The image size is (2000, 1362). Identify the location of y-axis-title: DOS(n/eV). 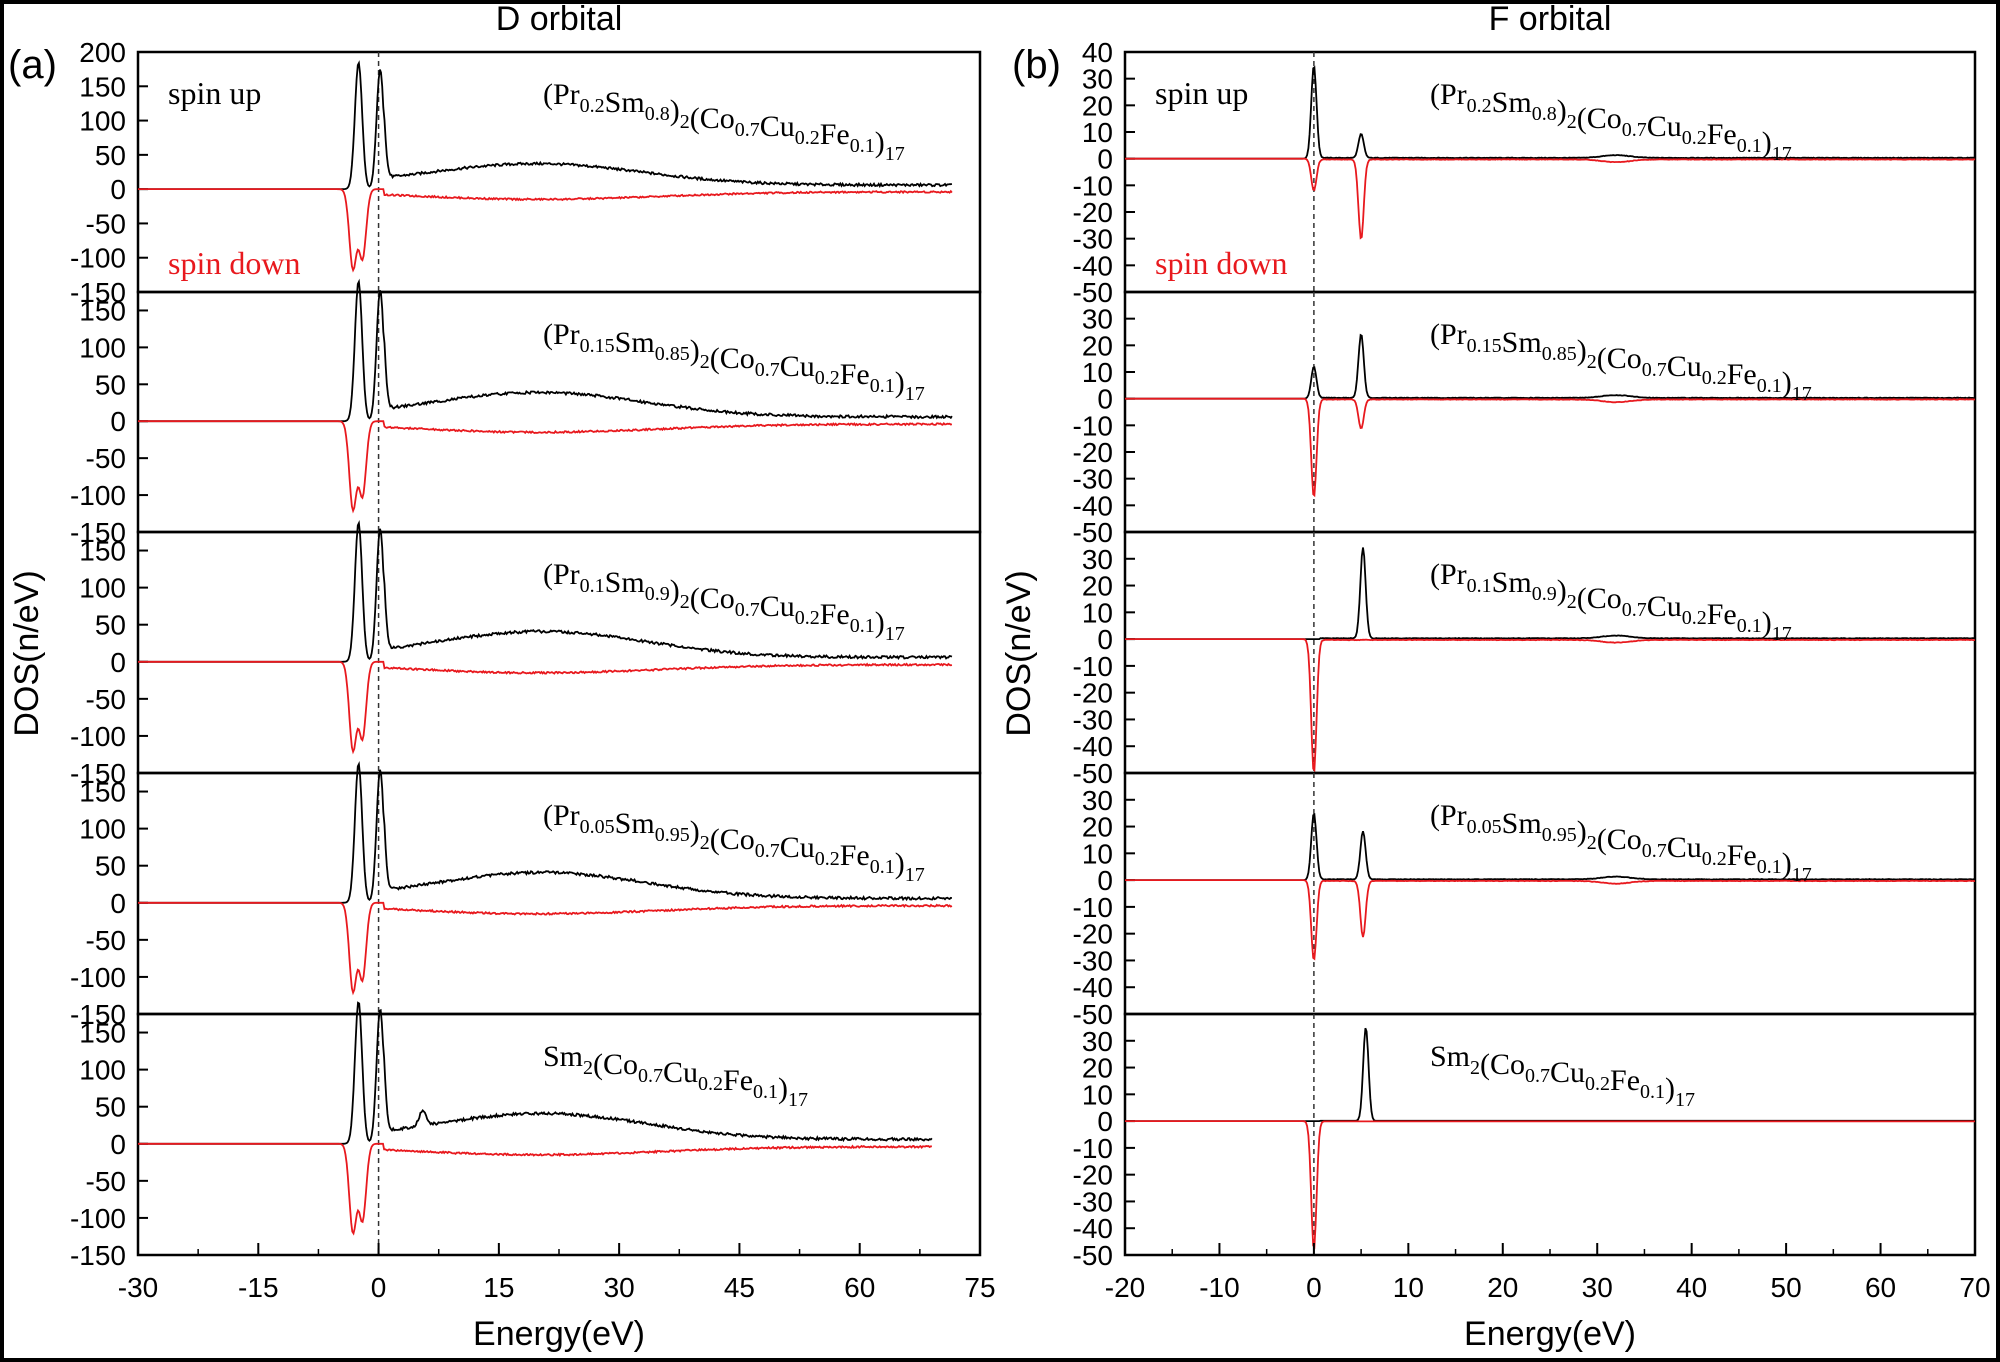
(27, 653).